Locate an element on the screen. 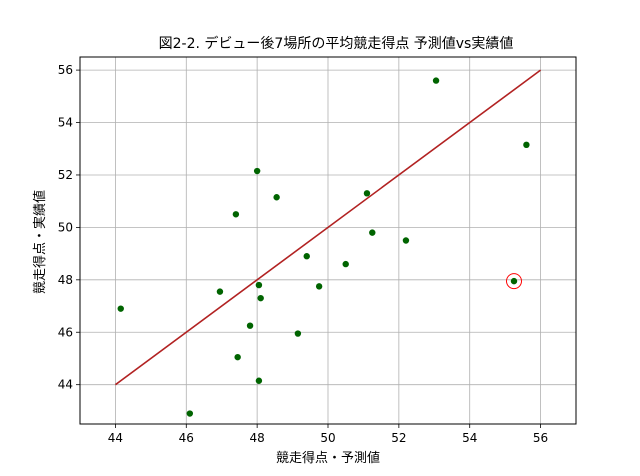  x-axis-ticks: 44 46 48 50 52 54 56 is located at coordinates (328, 434).